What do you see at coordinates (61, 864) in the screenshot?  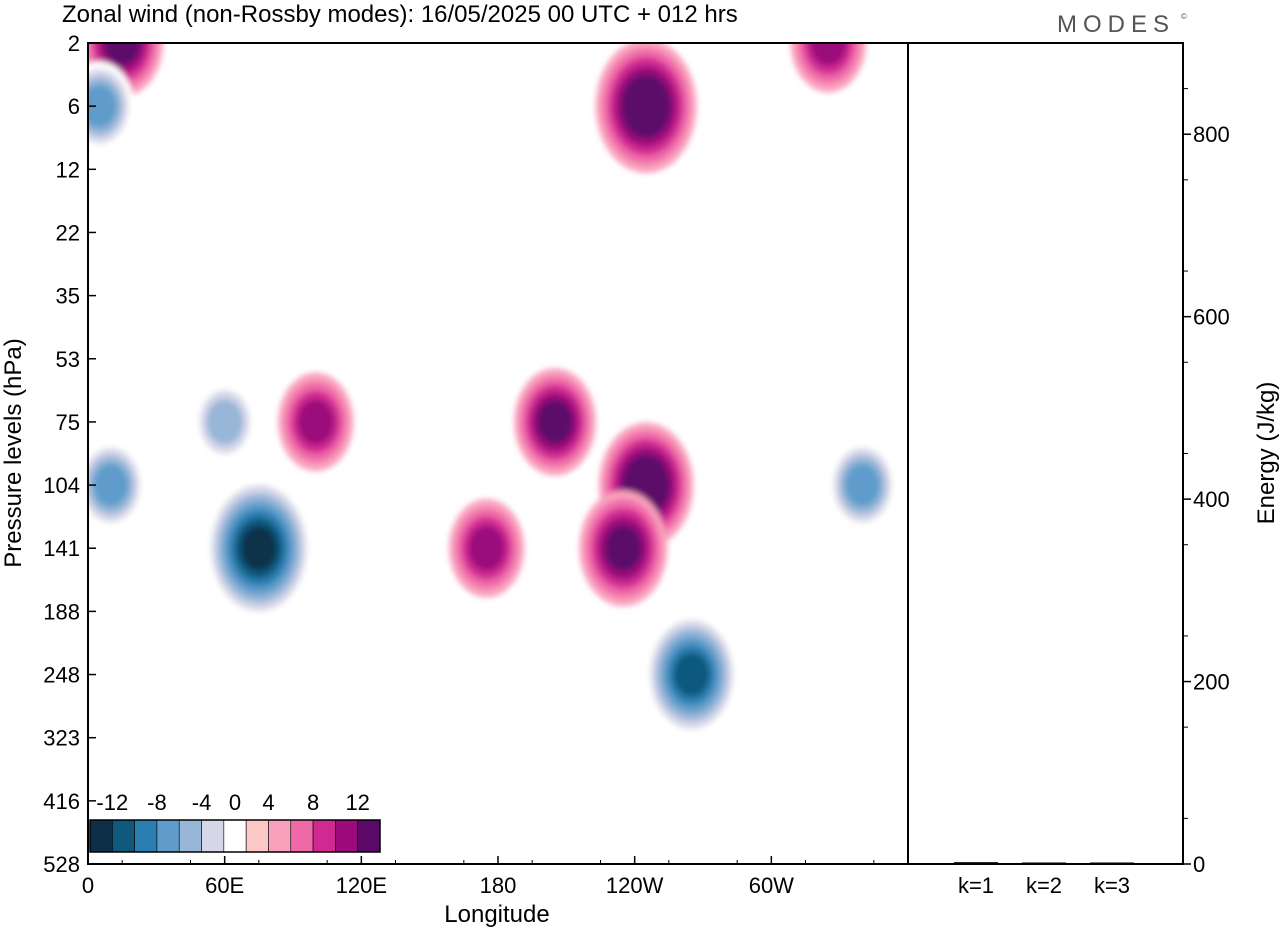 I see `y-tick-label: 528` at bounding box center [61, 864].